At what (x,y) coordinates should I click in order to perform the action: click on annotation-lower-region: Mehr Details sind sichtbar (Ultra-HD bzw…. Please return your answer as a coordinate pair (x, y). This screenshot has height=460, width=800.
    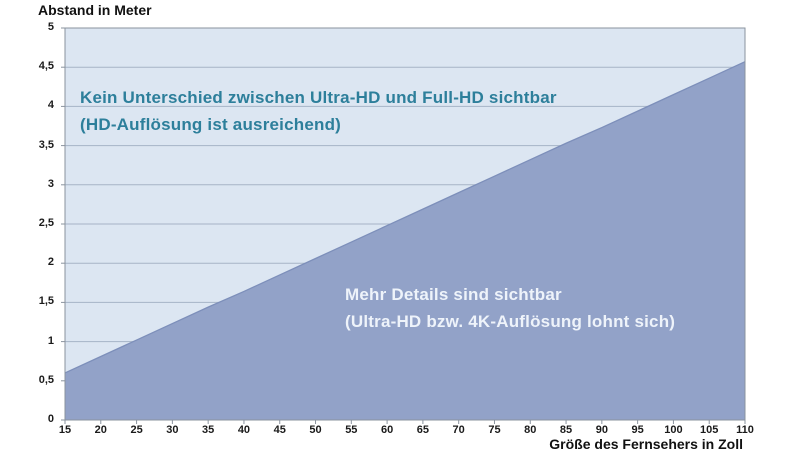
    Looking at the image, I should click on (510, 308).